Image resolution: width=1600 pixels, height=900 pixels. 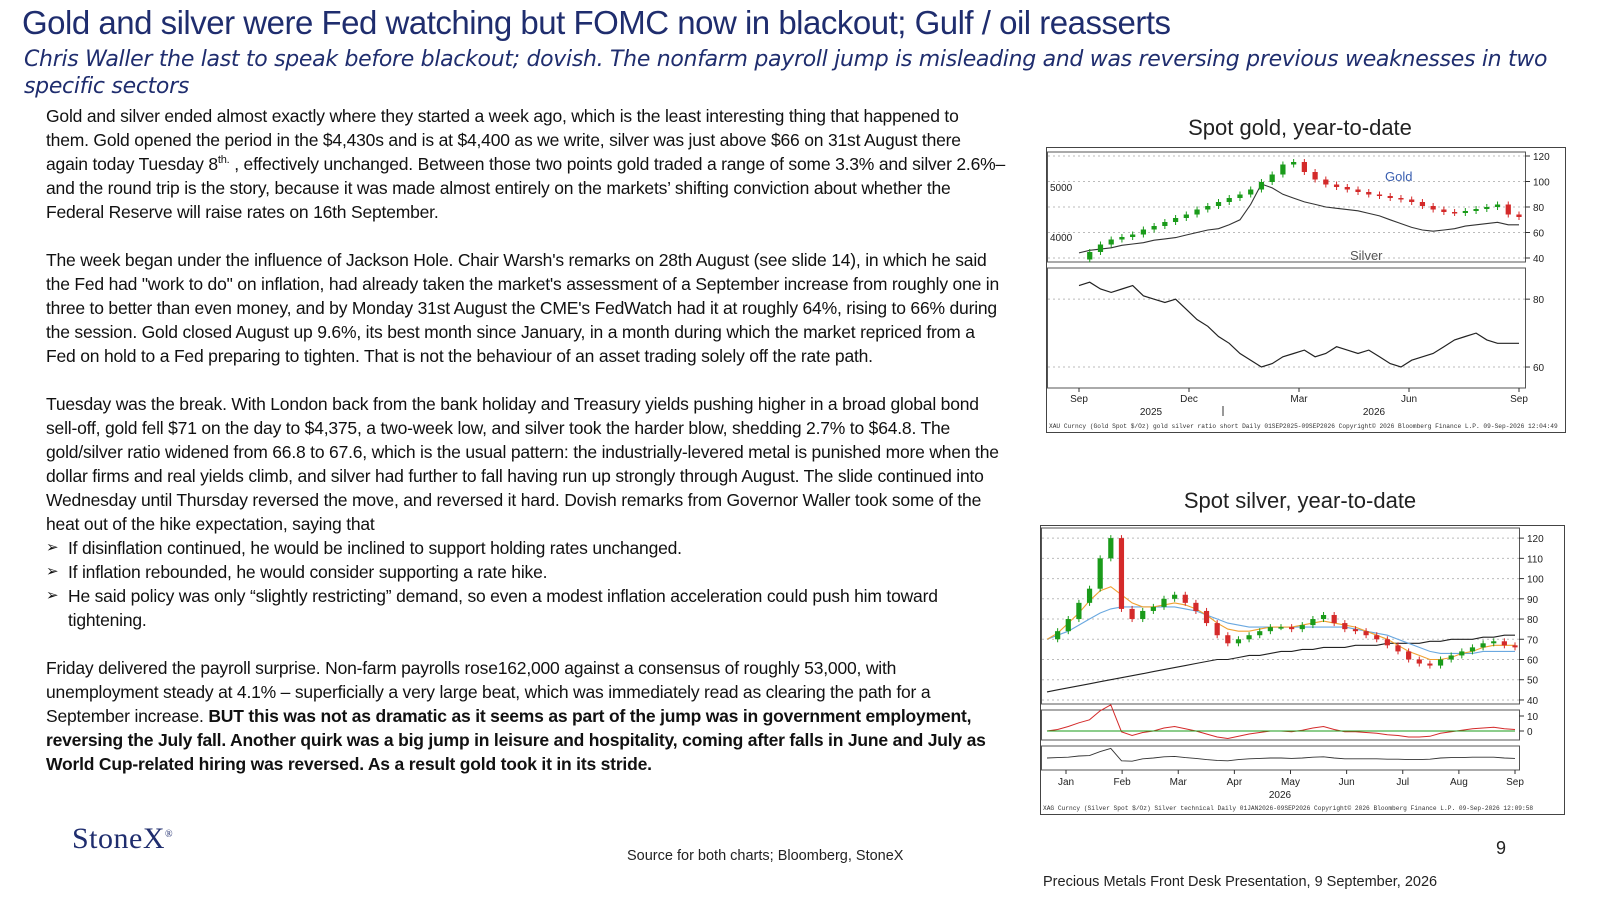 What do you see at coordinates (1061, 188) in the screenshot?
I see `gold-left-tick-label: 5000` at bounding box center [1061, 188].